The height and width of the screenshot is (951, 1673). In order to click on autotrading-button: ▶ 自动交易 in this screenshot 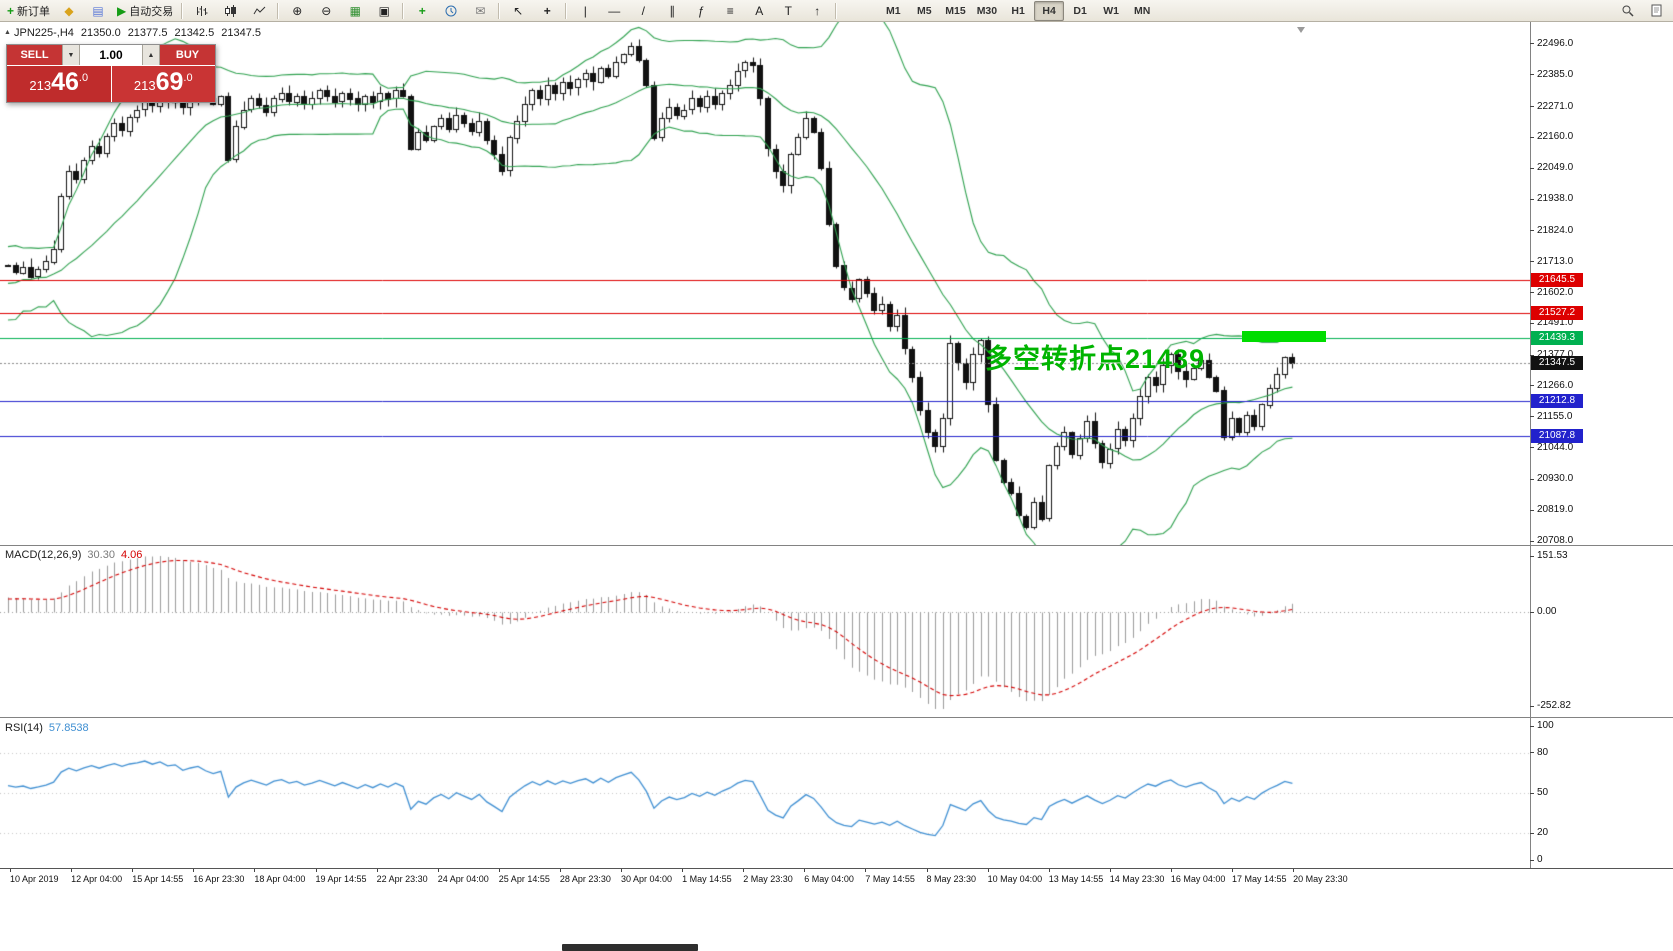, I will do `click(145, 11)`.